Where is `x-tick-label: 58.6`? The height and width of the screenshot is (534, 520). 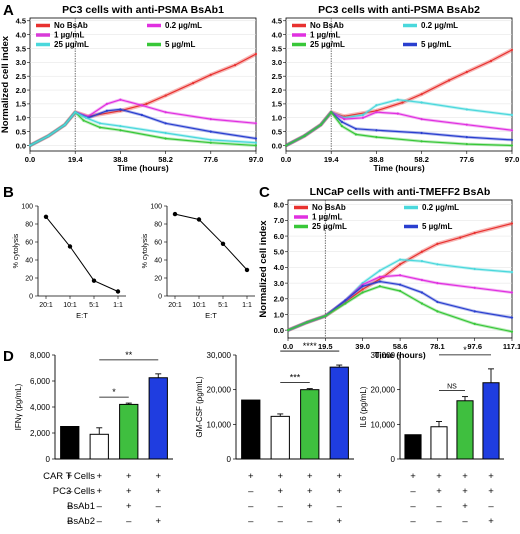
x-tick-label: 58.6 is located at coordinates (400, 346).